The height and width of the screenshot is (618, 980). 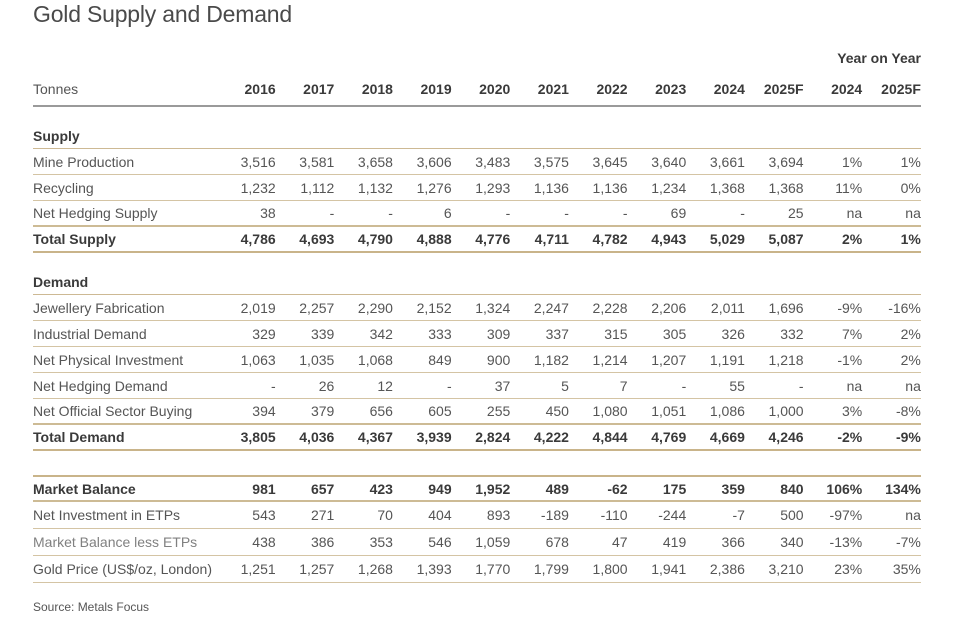 What do you see at coordinates (678, 213) in the screenshot?
I see `cell-value: 69` at bounding box center [678, 213].